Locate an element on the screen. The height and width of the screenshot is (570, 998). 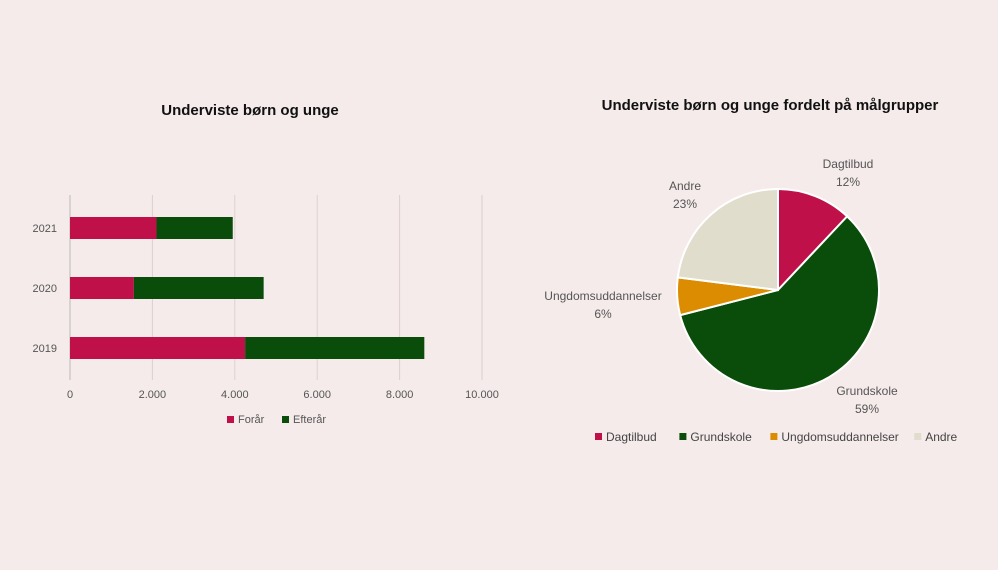
pie-slice-name: Andre is located at coordinates (685, 186).